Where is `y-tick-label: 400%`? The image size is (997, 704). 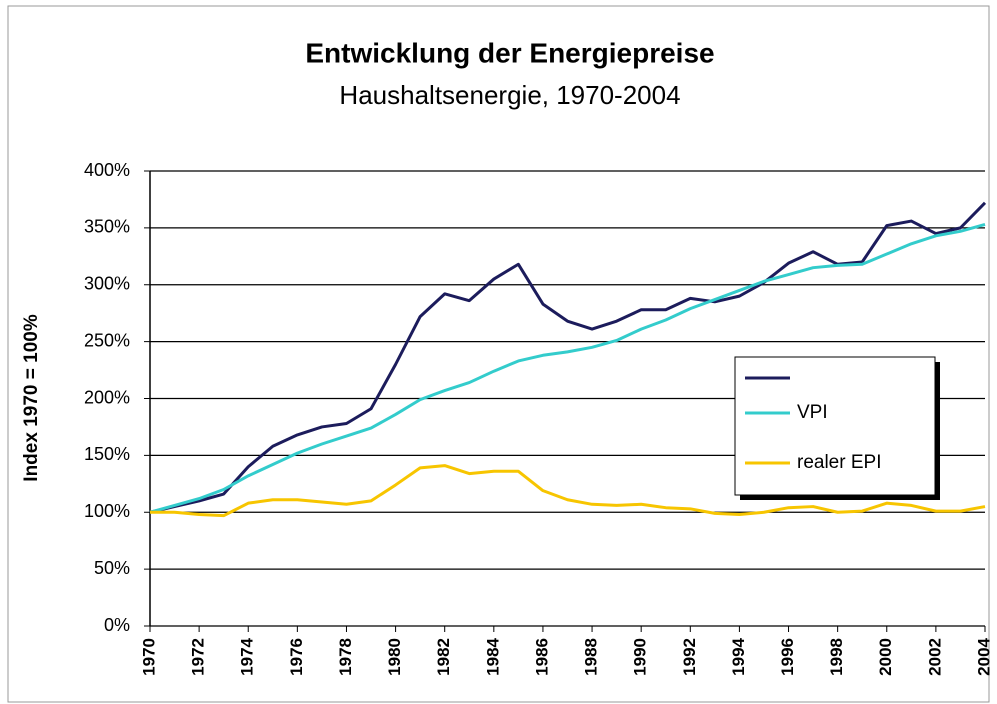 y-tick-label: 400% is located at coordinates (107, 170).